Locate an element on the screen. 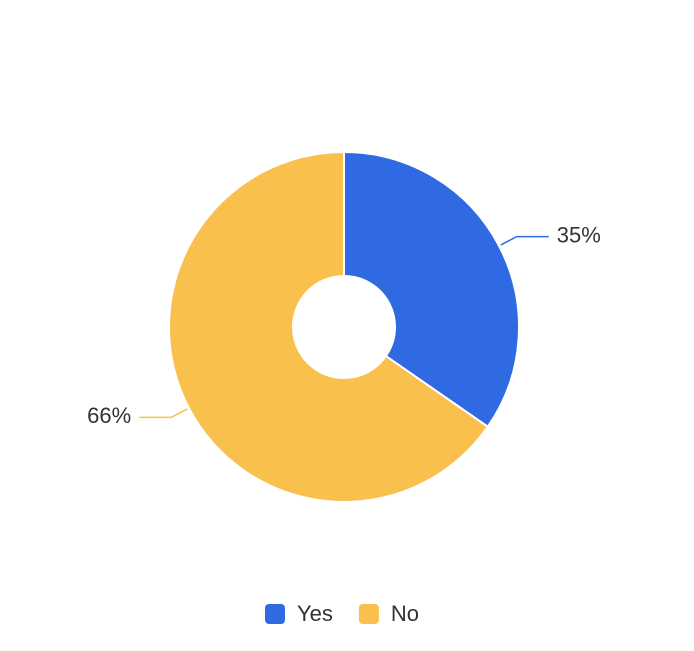  legend-label: Yes is located at coordinates (315, 613).